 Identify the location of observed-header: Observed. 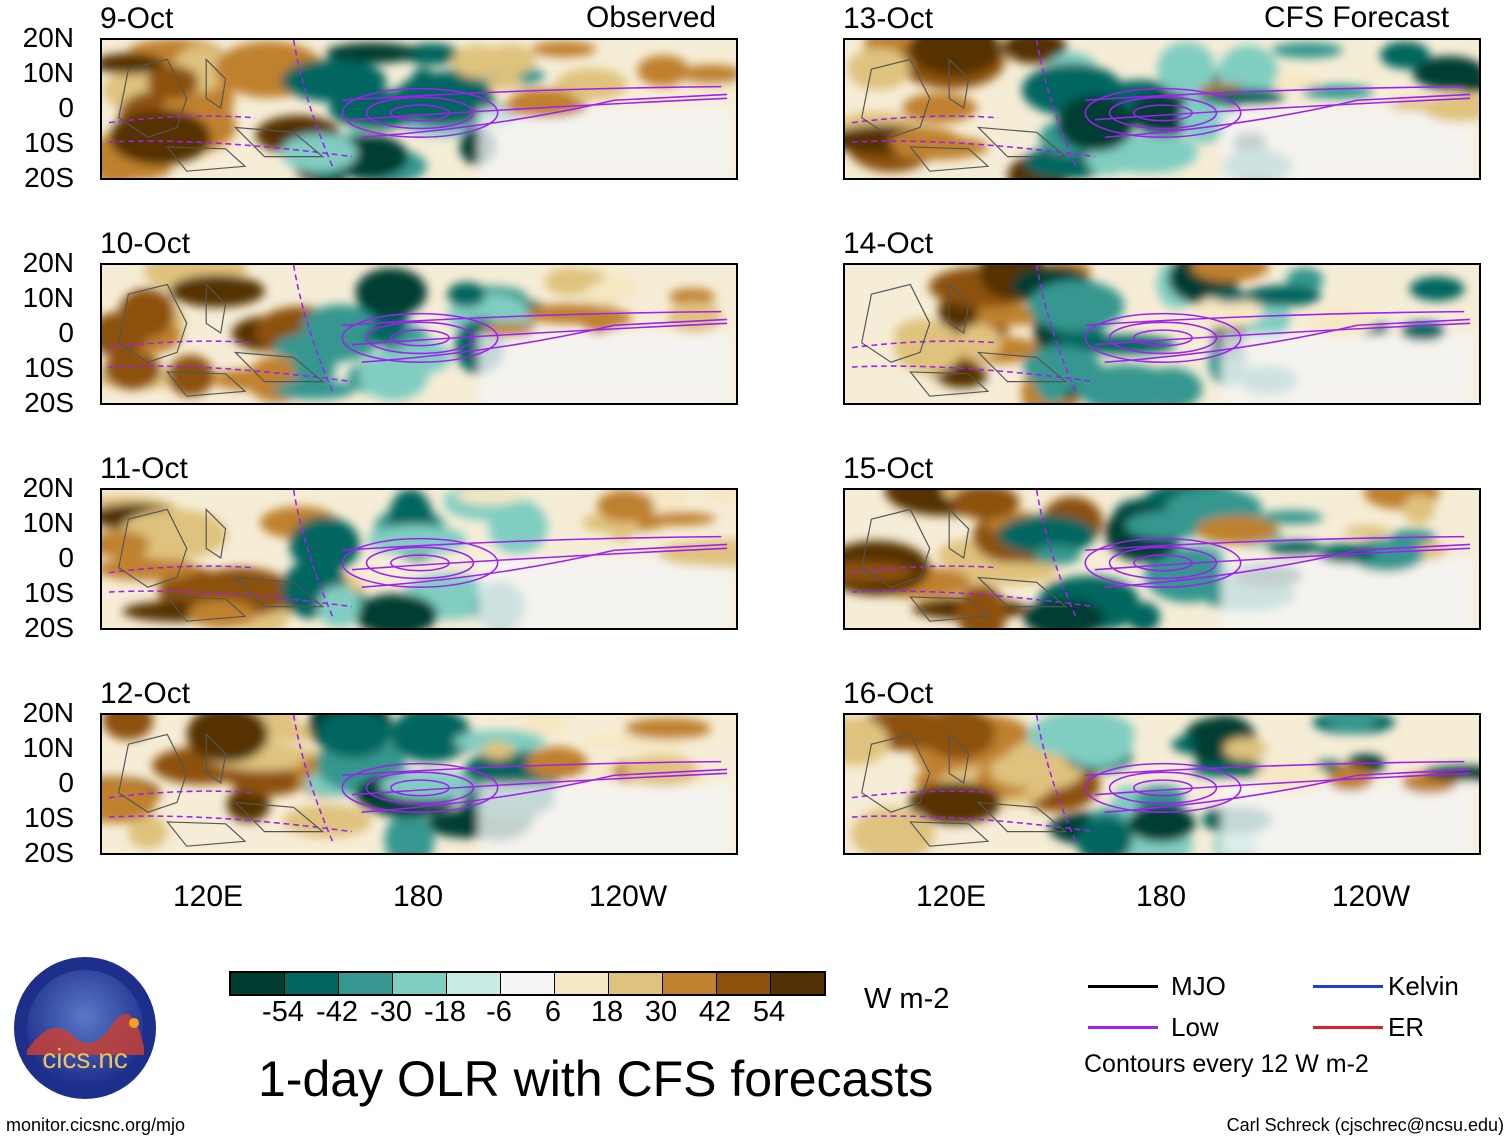
(651, 17).